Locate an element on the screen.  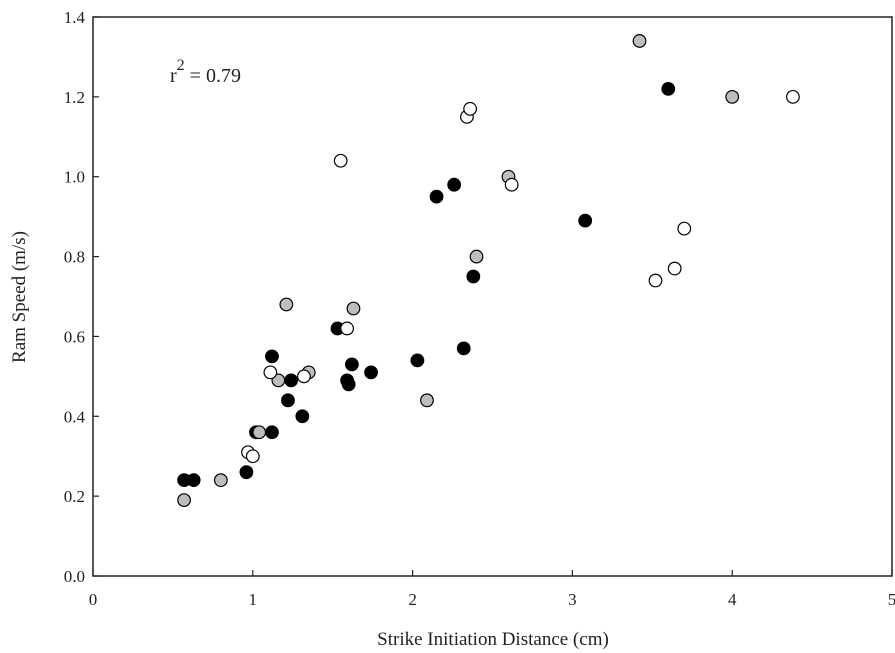
y-tick-label: 1.0 is located at coordinates (74, 177).